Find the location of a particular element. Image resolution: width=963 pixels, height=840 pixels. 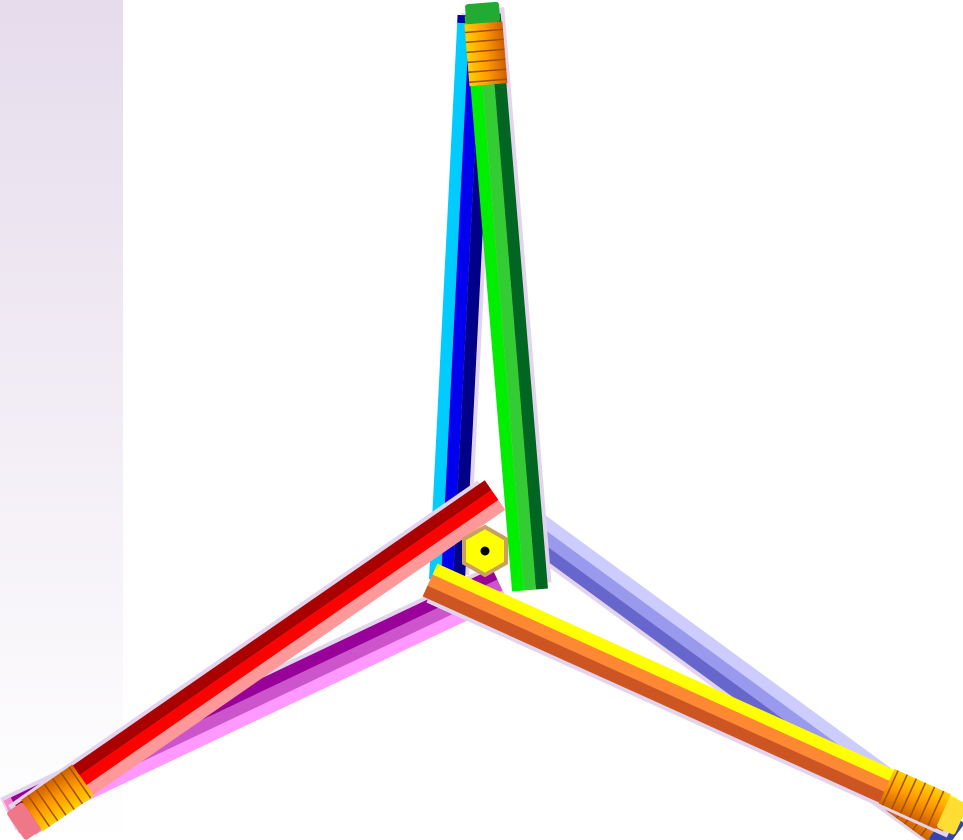

pencil is located at coordinates (508, 296).